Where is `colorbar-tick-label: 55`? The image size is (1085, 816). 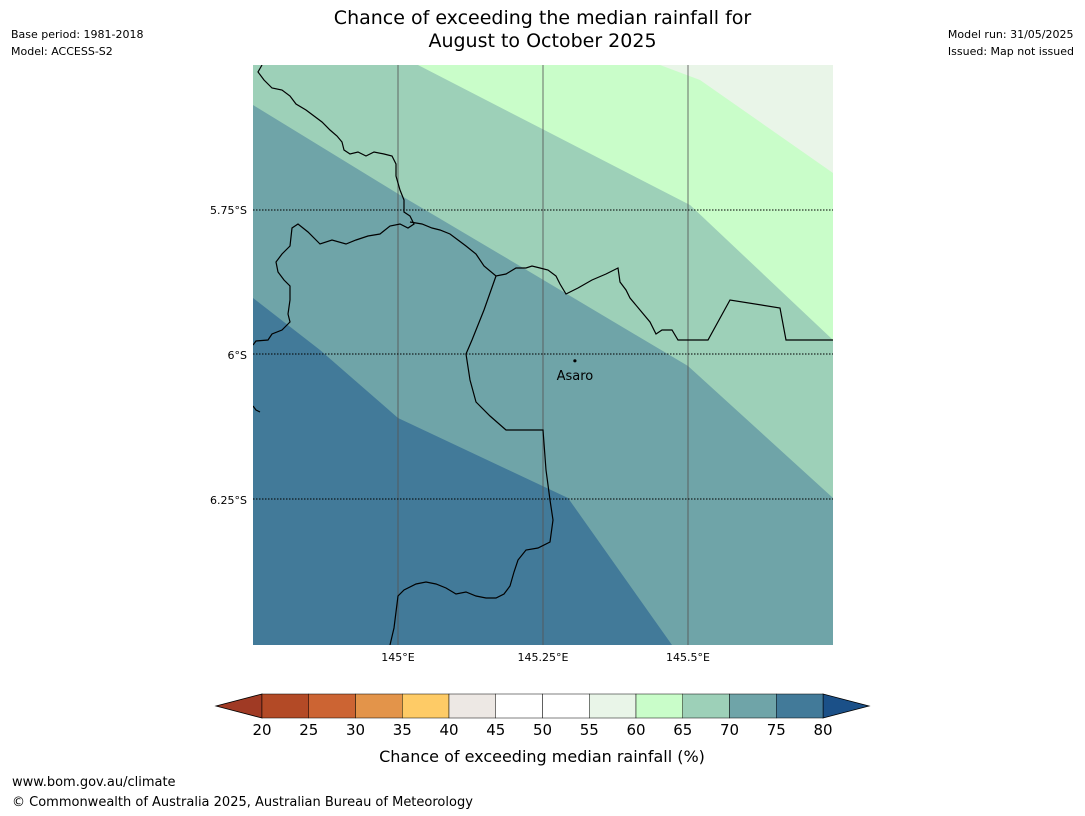 colorbar-tick-label: 55 is located at coordinates (589, 730).